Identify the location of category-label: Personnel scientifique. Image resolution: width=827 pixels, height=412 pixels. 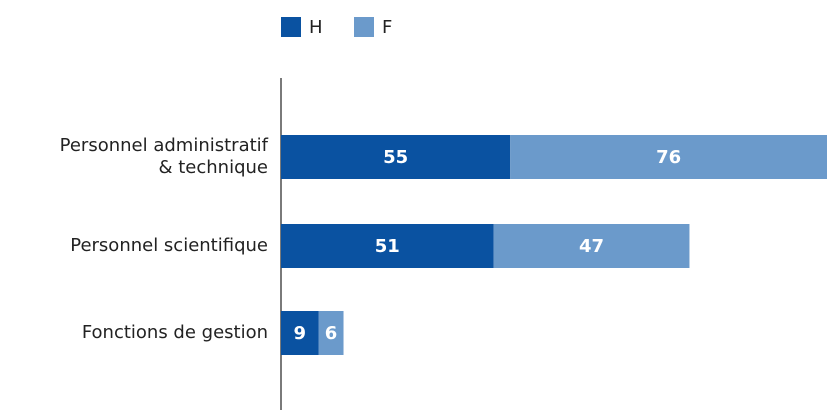
(169, 245).